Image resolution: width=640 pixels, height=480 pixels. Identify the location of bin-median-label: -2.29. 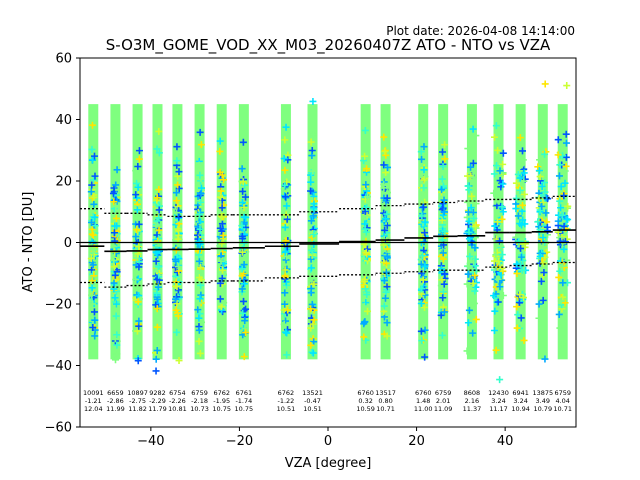
(157, 401).